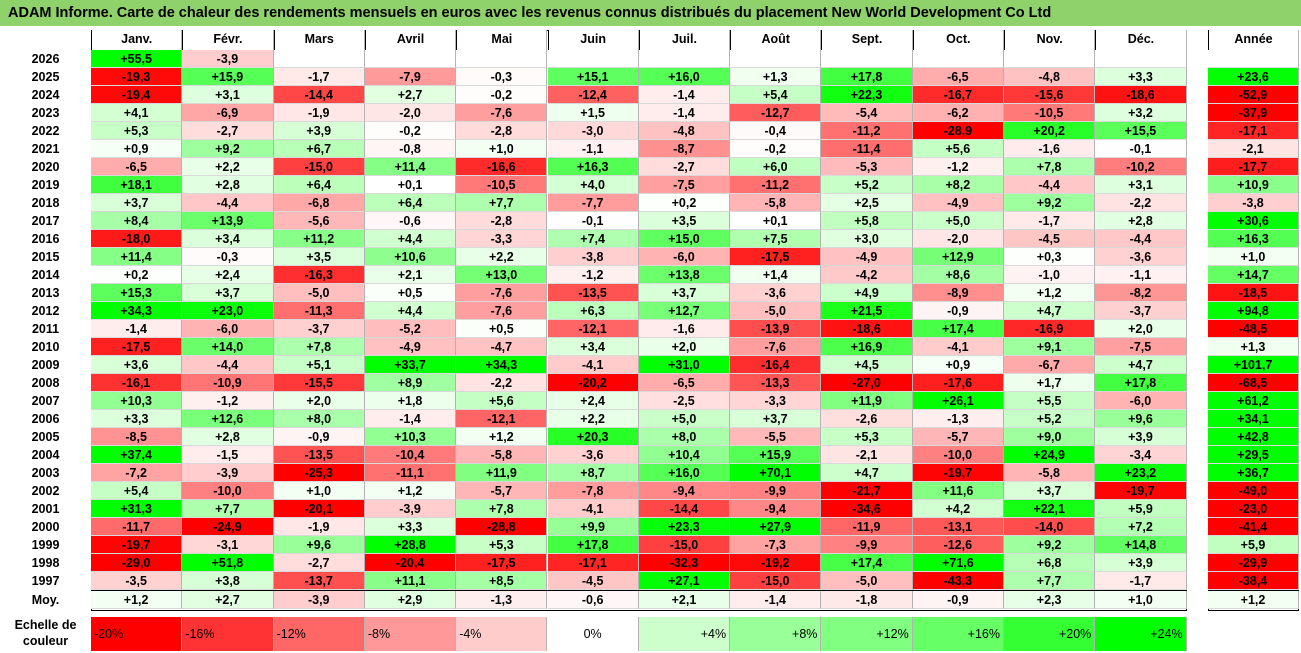 This screenshot has width=1301, height=653. I want to click on heatmap-cell: -2,7, so click(228, 131).